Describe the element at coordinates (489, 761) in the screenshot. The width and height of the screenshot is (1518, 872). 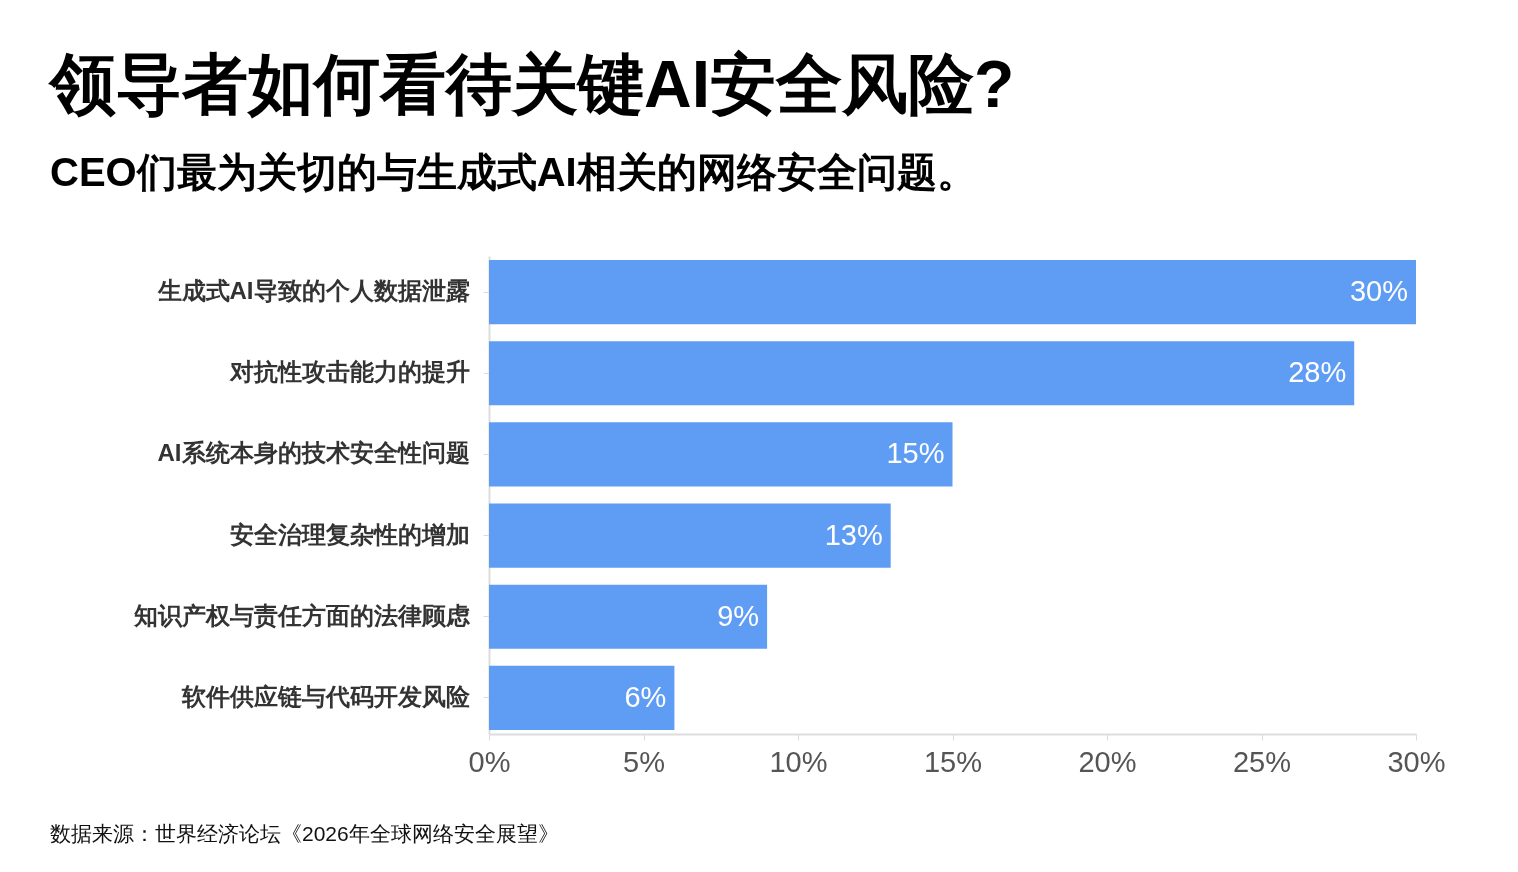
I see `x-tick-label: 0%` at that location.